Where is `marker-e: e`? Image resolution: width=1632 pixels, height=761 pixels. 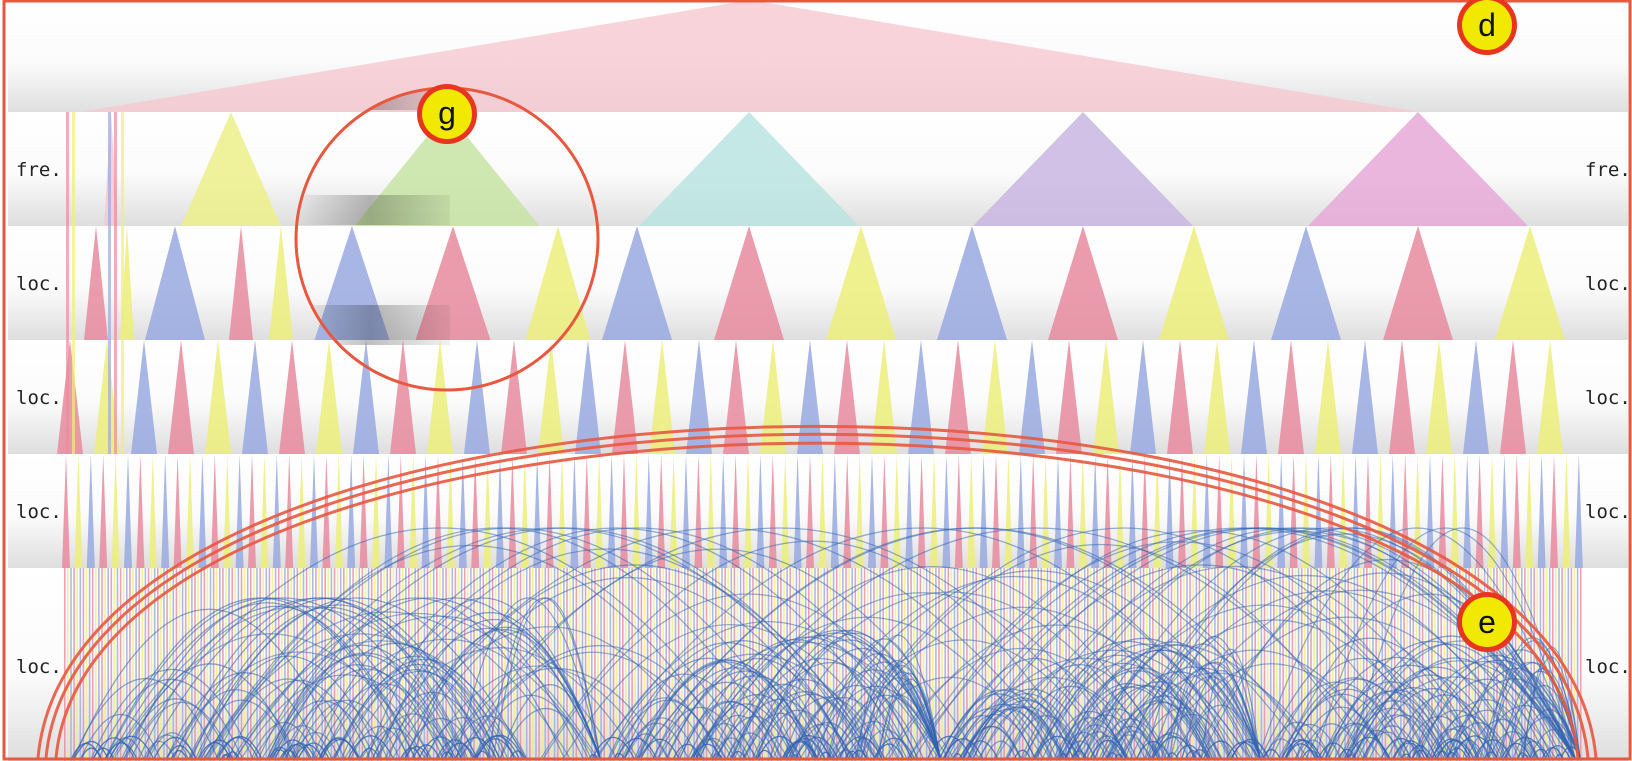
marker-e: e is located at coordinates (1487, 622).